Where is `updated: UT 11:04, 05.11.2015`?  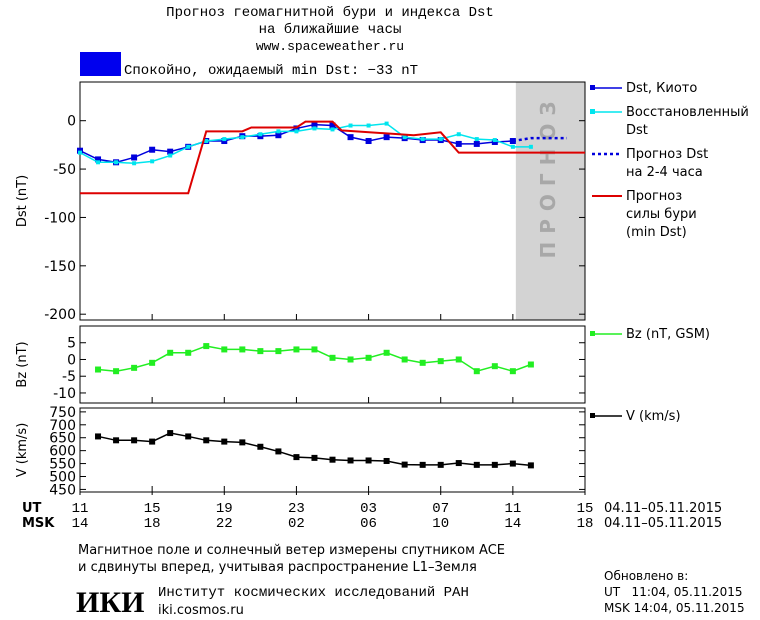 updated: UT 11:04, 05.11.2015 is located at coordinates (673, 592).